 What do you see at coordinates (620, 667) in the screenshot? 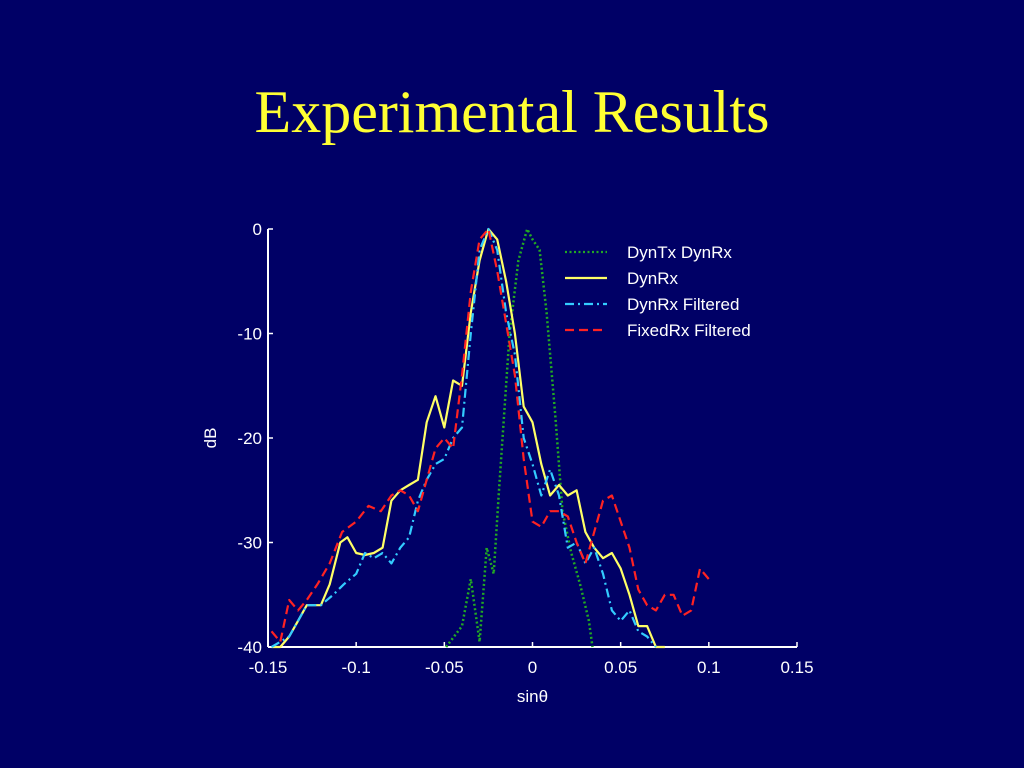
I see `x-tick-label: 0.05` at bounding box center [620, 667].